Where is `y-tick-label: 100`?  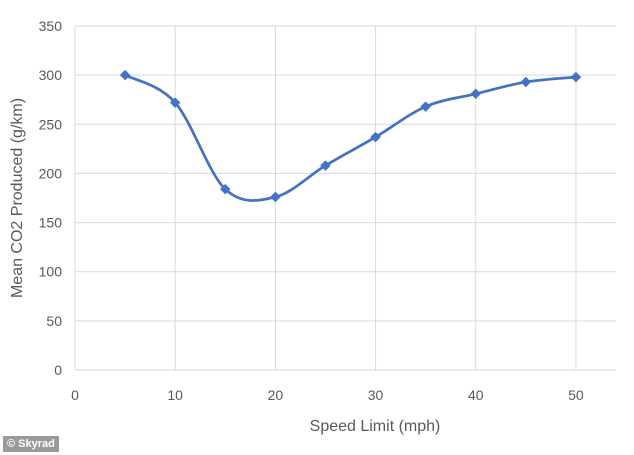
y-tick-label: 100 is located at coordinates (51, 272).